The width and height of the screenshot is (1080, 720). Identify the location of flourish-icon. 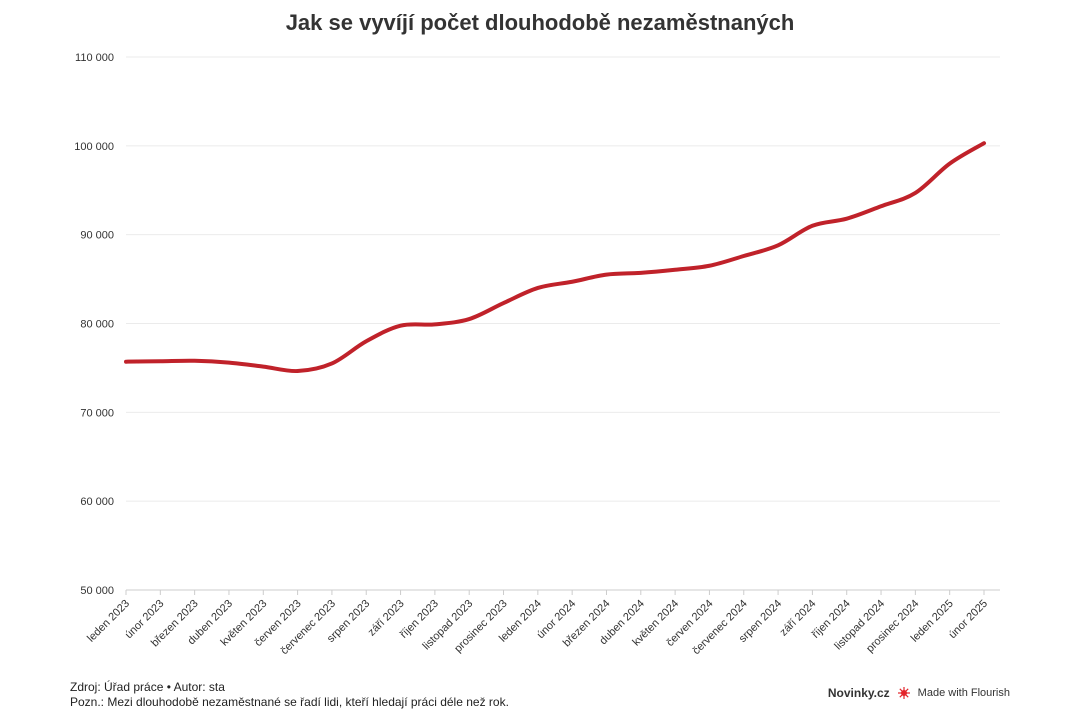
(903, 693).